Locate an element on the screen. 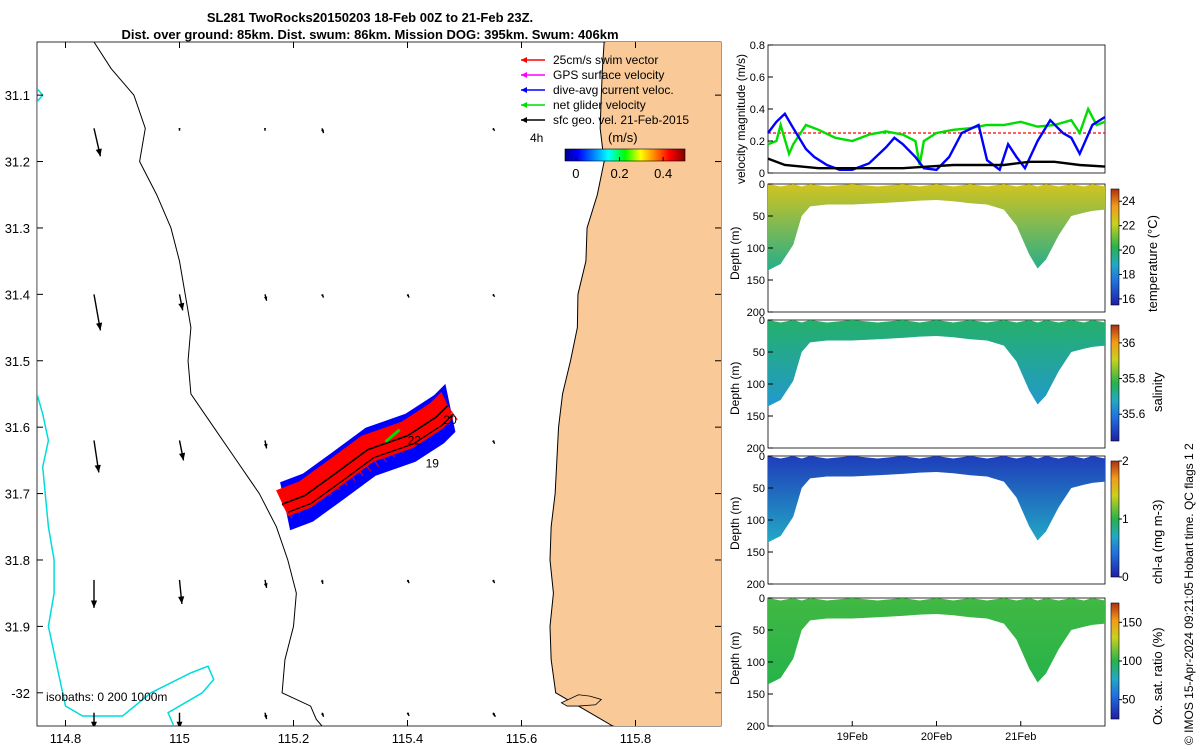  section-y-tick-label-1-1: 50 is located at coordinates (759, 353).